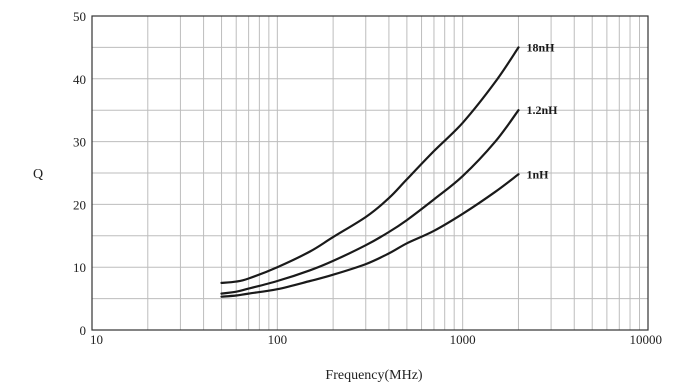 The width and height of the screenshot is (673, 385). I want to click on y-tick-label: 0, so click(83, 330).